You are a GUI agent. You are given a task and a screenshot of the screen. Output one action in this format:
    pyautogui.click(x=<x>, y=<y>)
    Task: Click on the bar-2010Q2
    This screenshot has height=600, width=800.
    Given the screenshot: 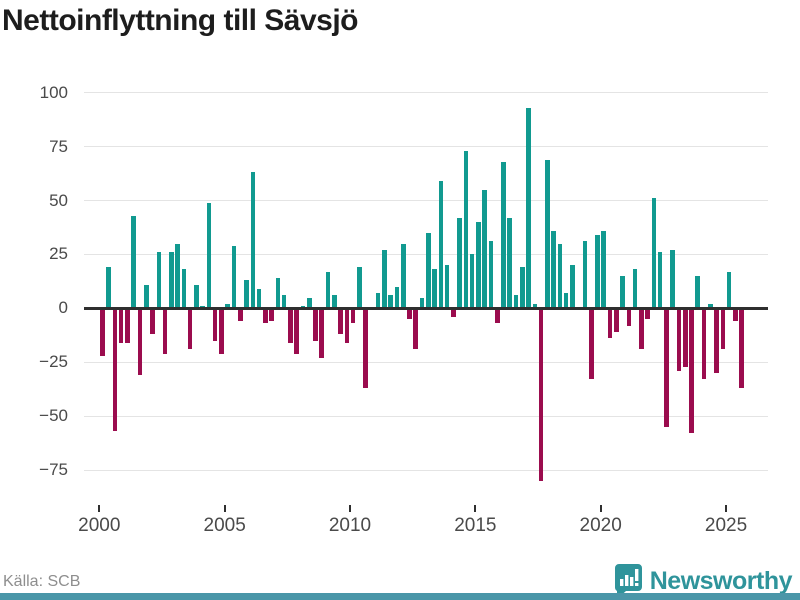 What is the action you would take?
    pyautogui.click(x=359, y=288)
    